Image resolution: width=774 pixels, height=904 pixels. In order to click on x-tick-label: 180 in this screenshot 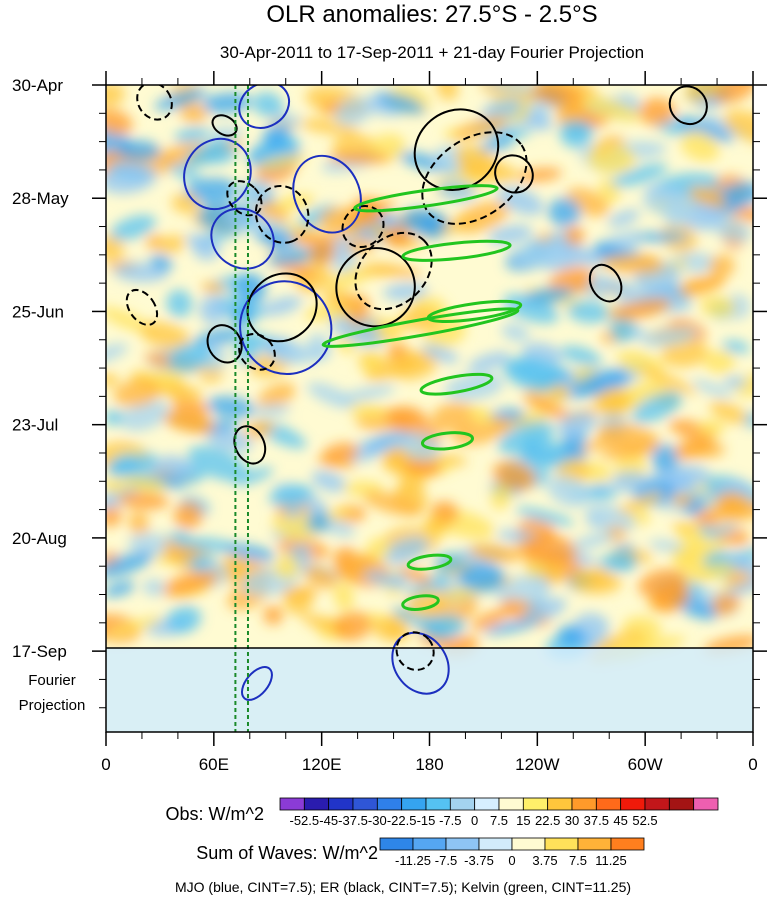, I will do `click(429, 764)`.